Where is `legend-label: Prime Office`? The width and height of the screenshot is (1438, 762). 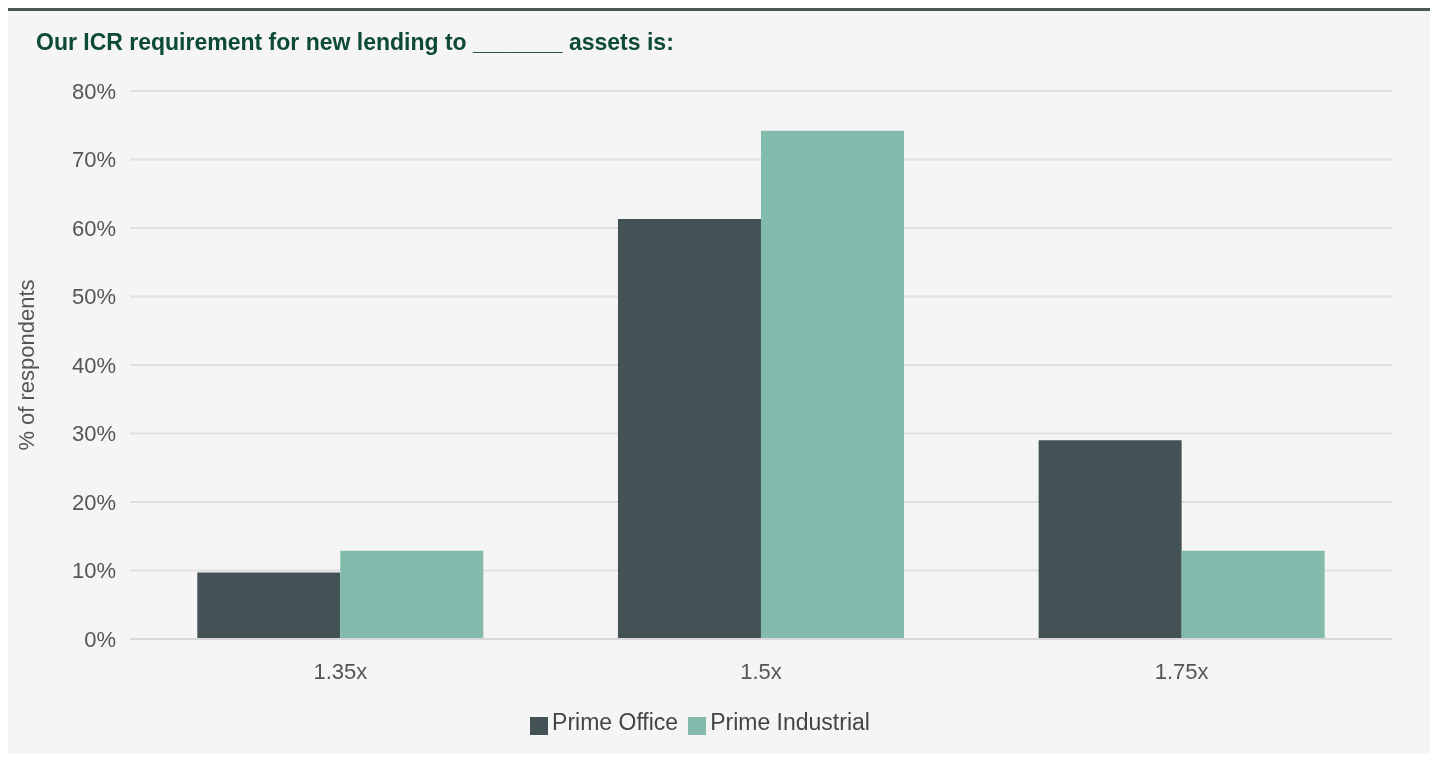 legend-label: Prime Office is located at coordinates (615, 722).